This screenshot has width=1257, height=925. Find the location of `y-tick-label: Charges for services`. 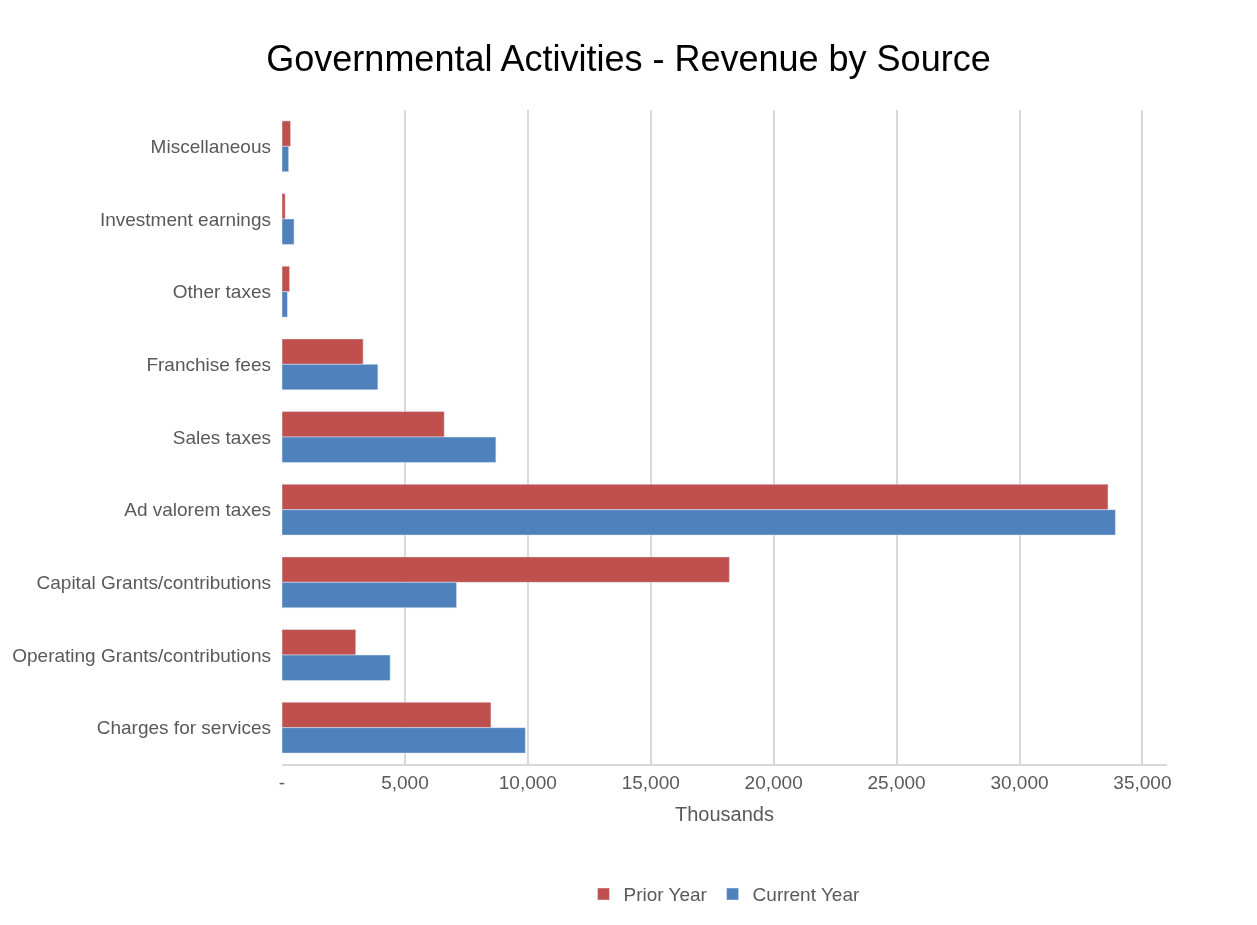

y-tick-label: Charges for services is located at coordinates (183, 728).